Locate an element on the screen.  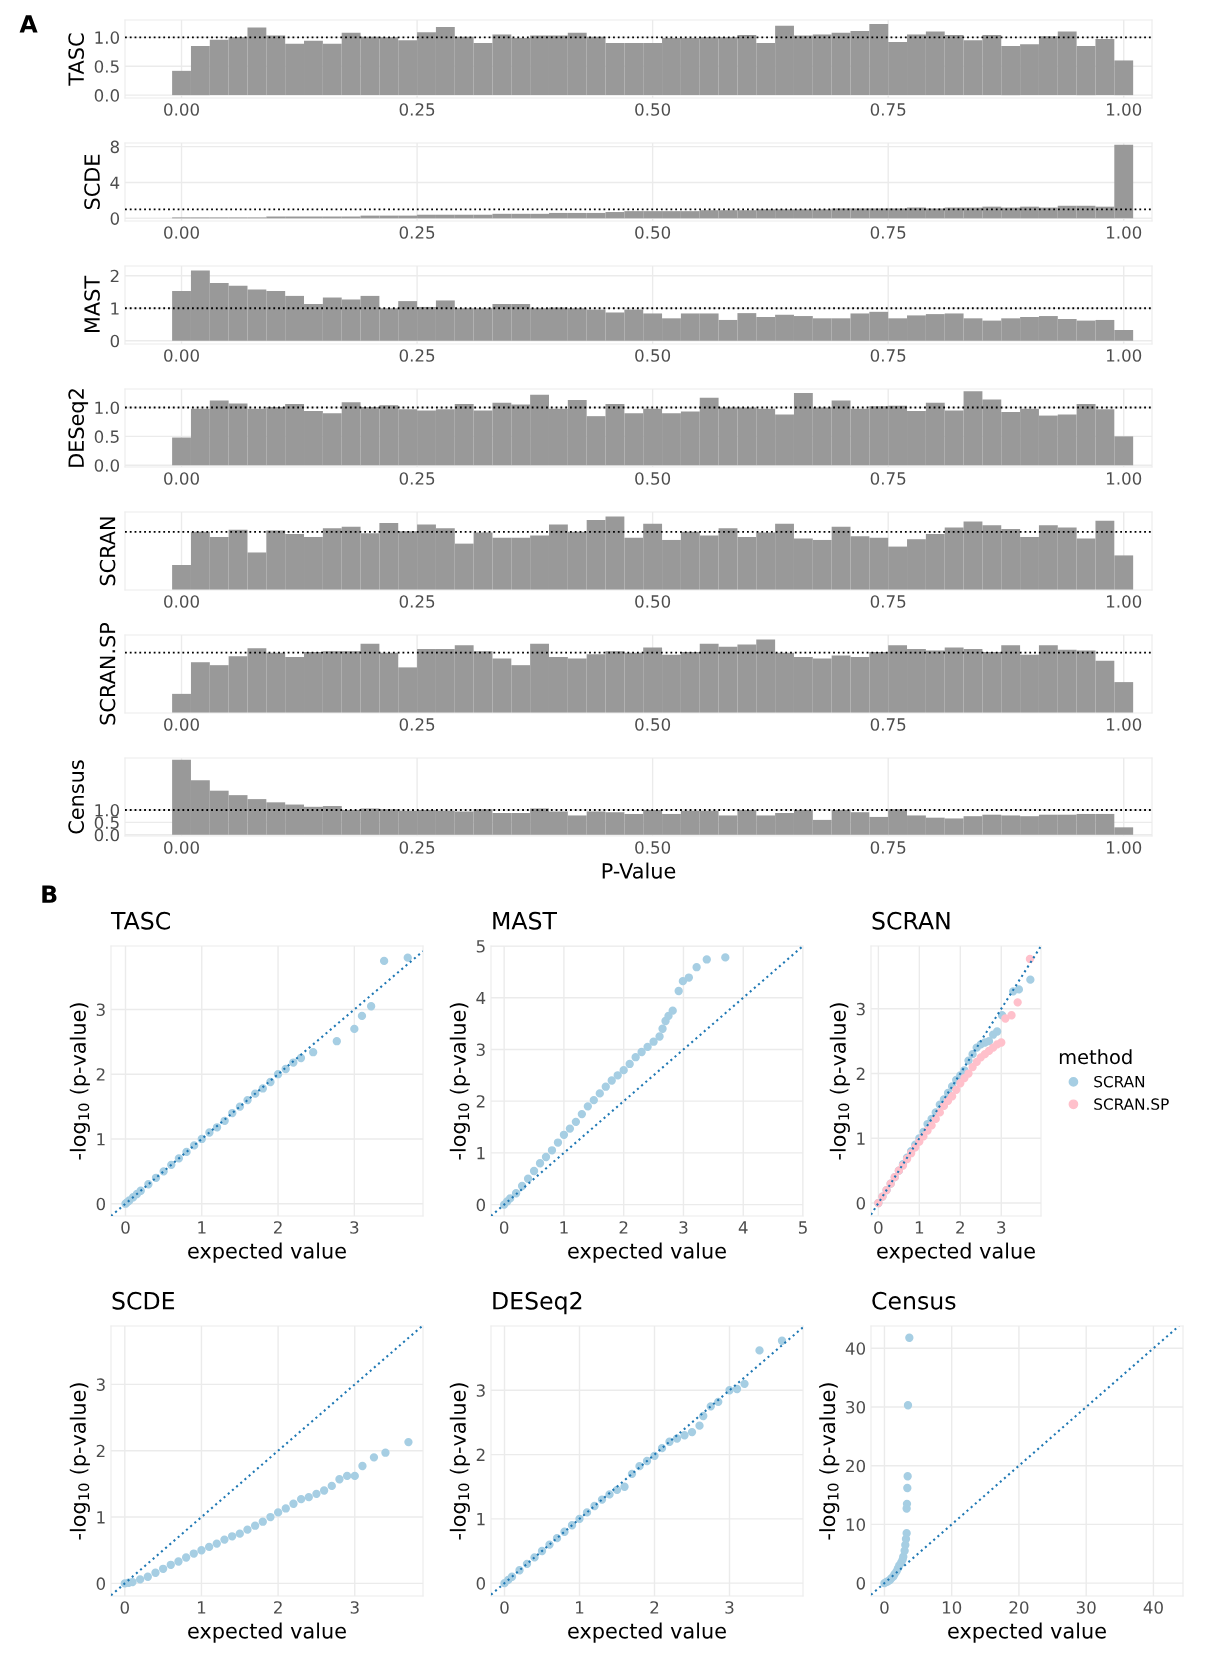
chart-title: Census is located at coordinates (914, 1300).